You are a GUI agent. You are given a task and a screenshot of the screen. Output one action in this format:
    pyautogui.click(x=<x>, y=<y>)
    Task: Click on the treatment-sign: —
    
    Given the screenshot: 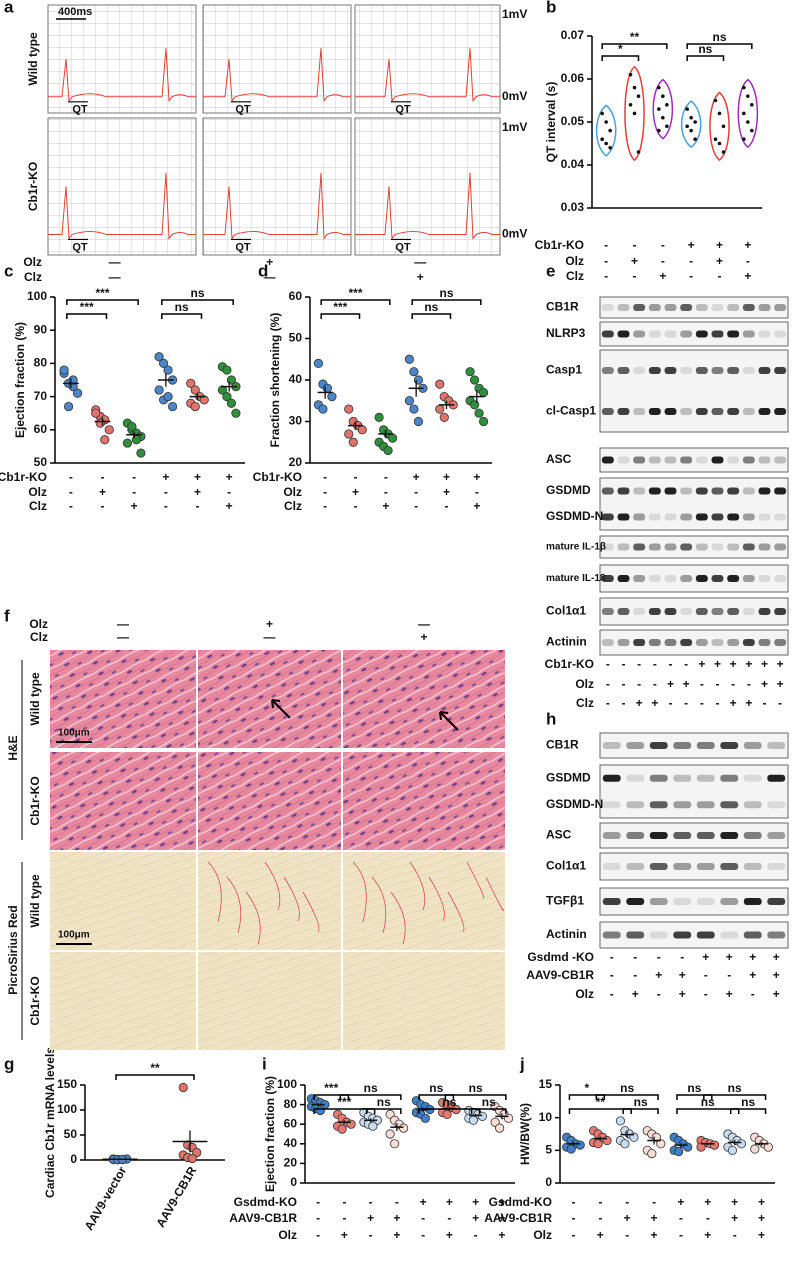 What is the action you would take?
    pyautogui.click(x=115, y=277)
    